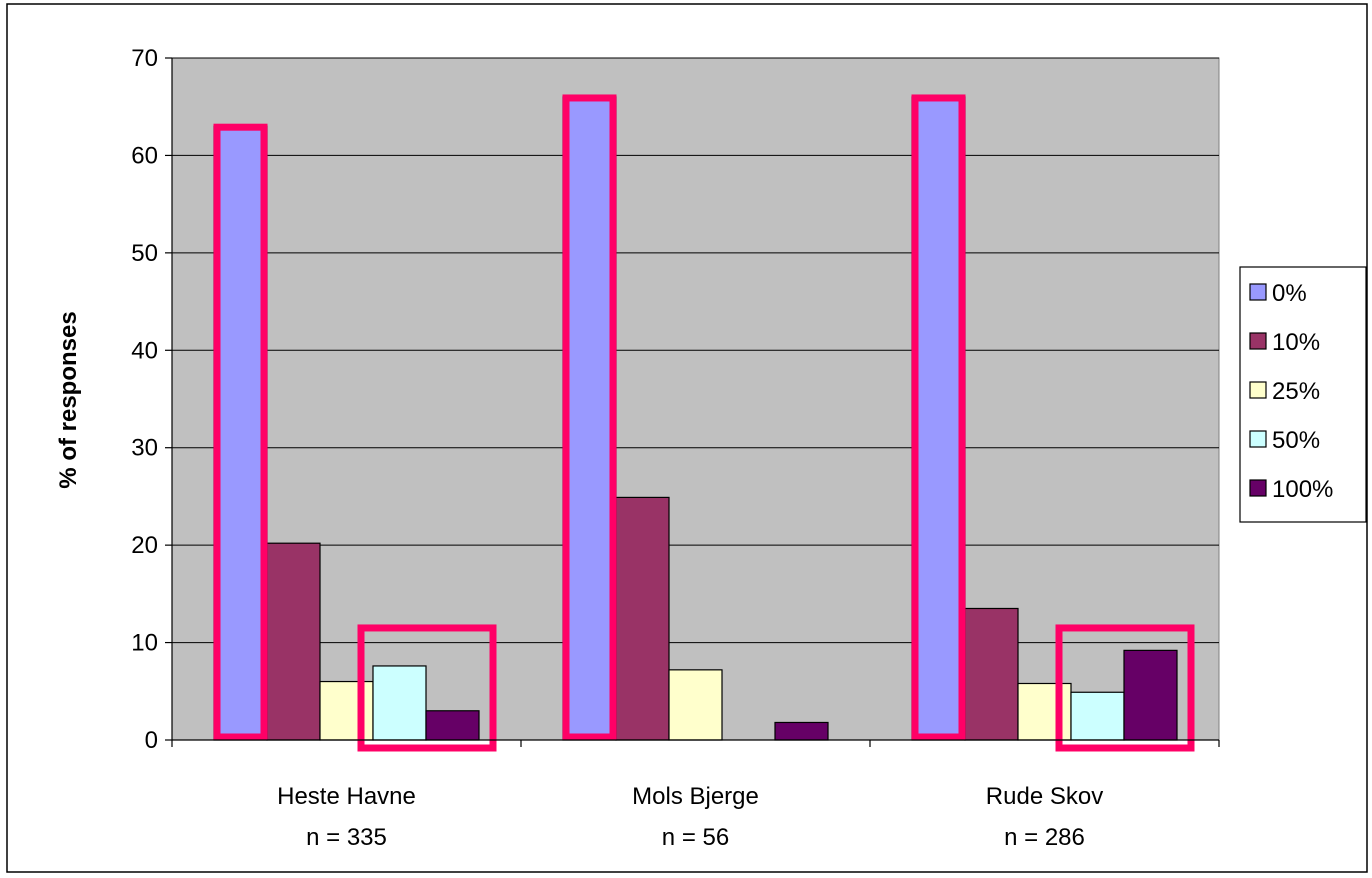 The image size is (1372, 878). What do you see at coordinates (346, 710) in the screenshot?
I see `bar-25pct-heste-havne` at bounding box center [346, 710].